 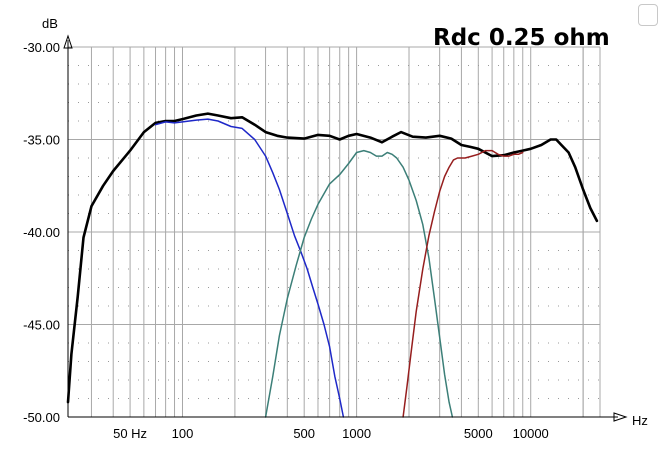 What do you see at coordinates (356, 433) in the screenshot?
I see `x-tick-label: 1000` at bounding box center [356, 433].